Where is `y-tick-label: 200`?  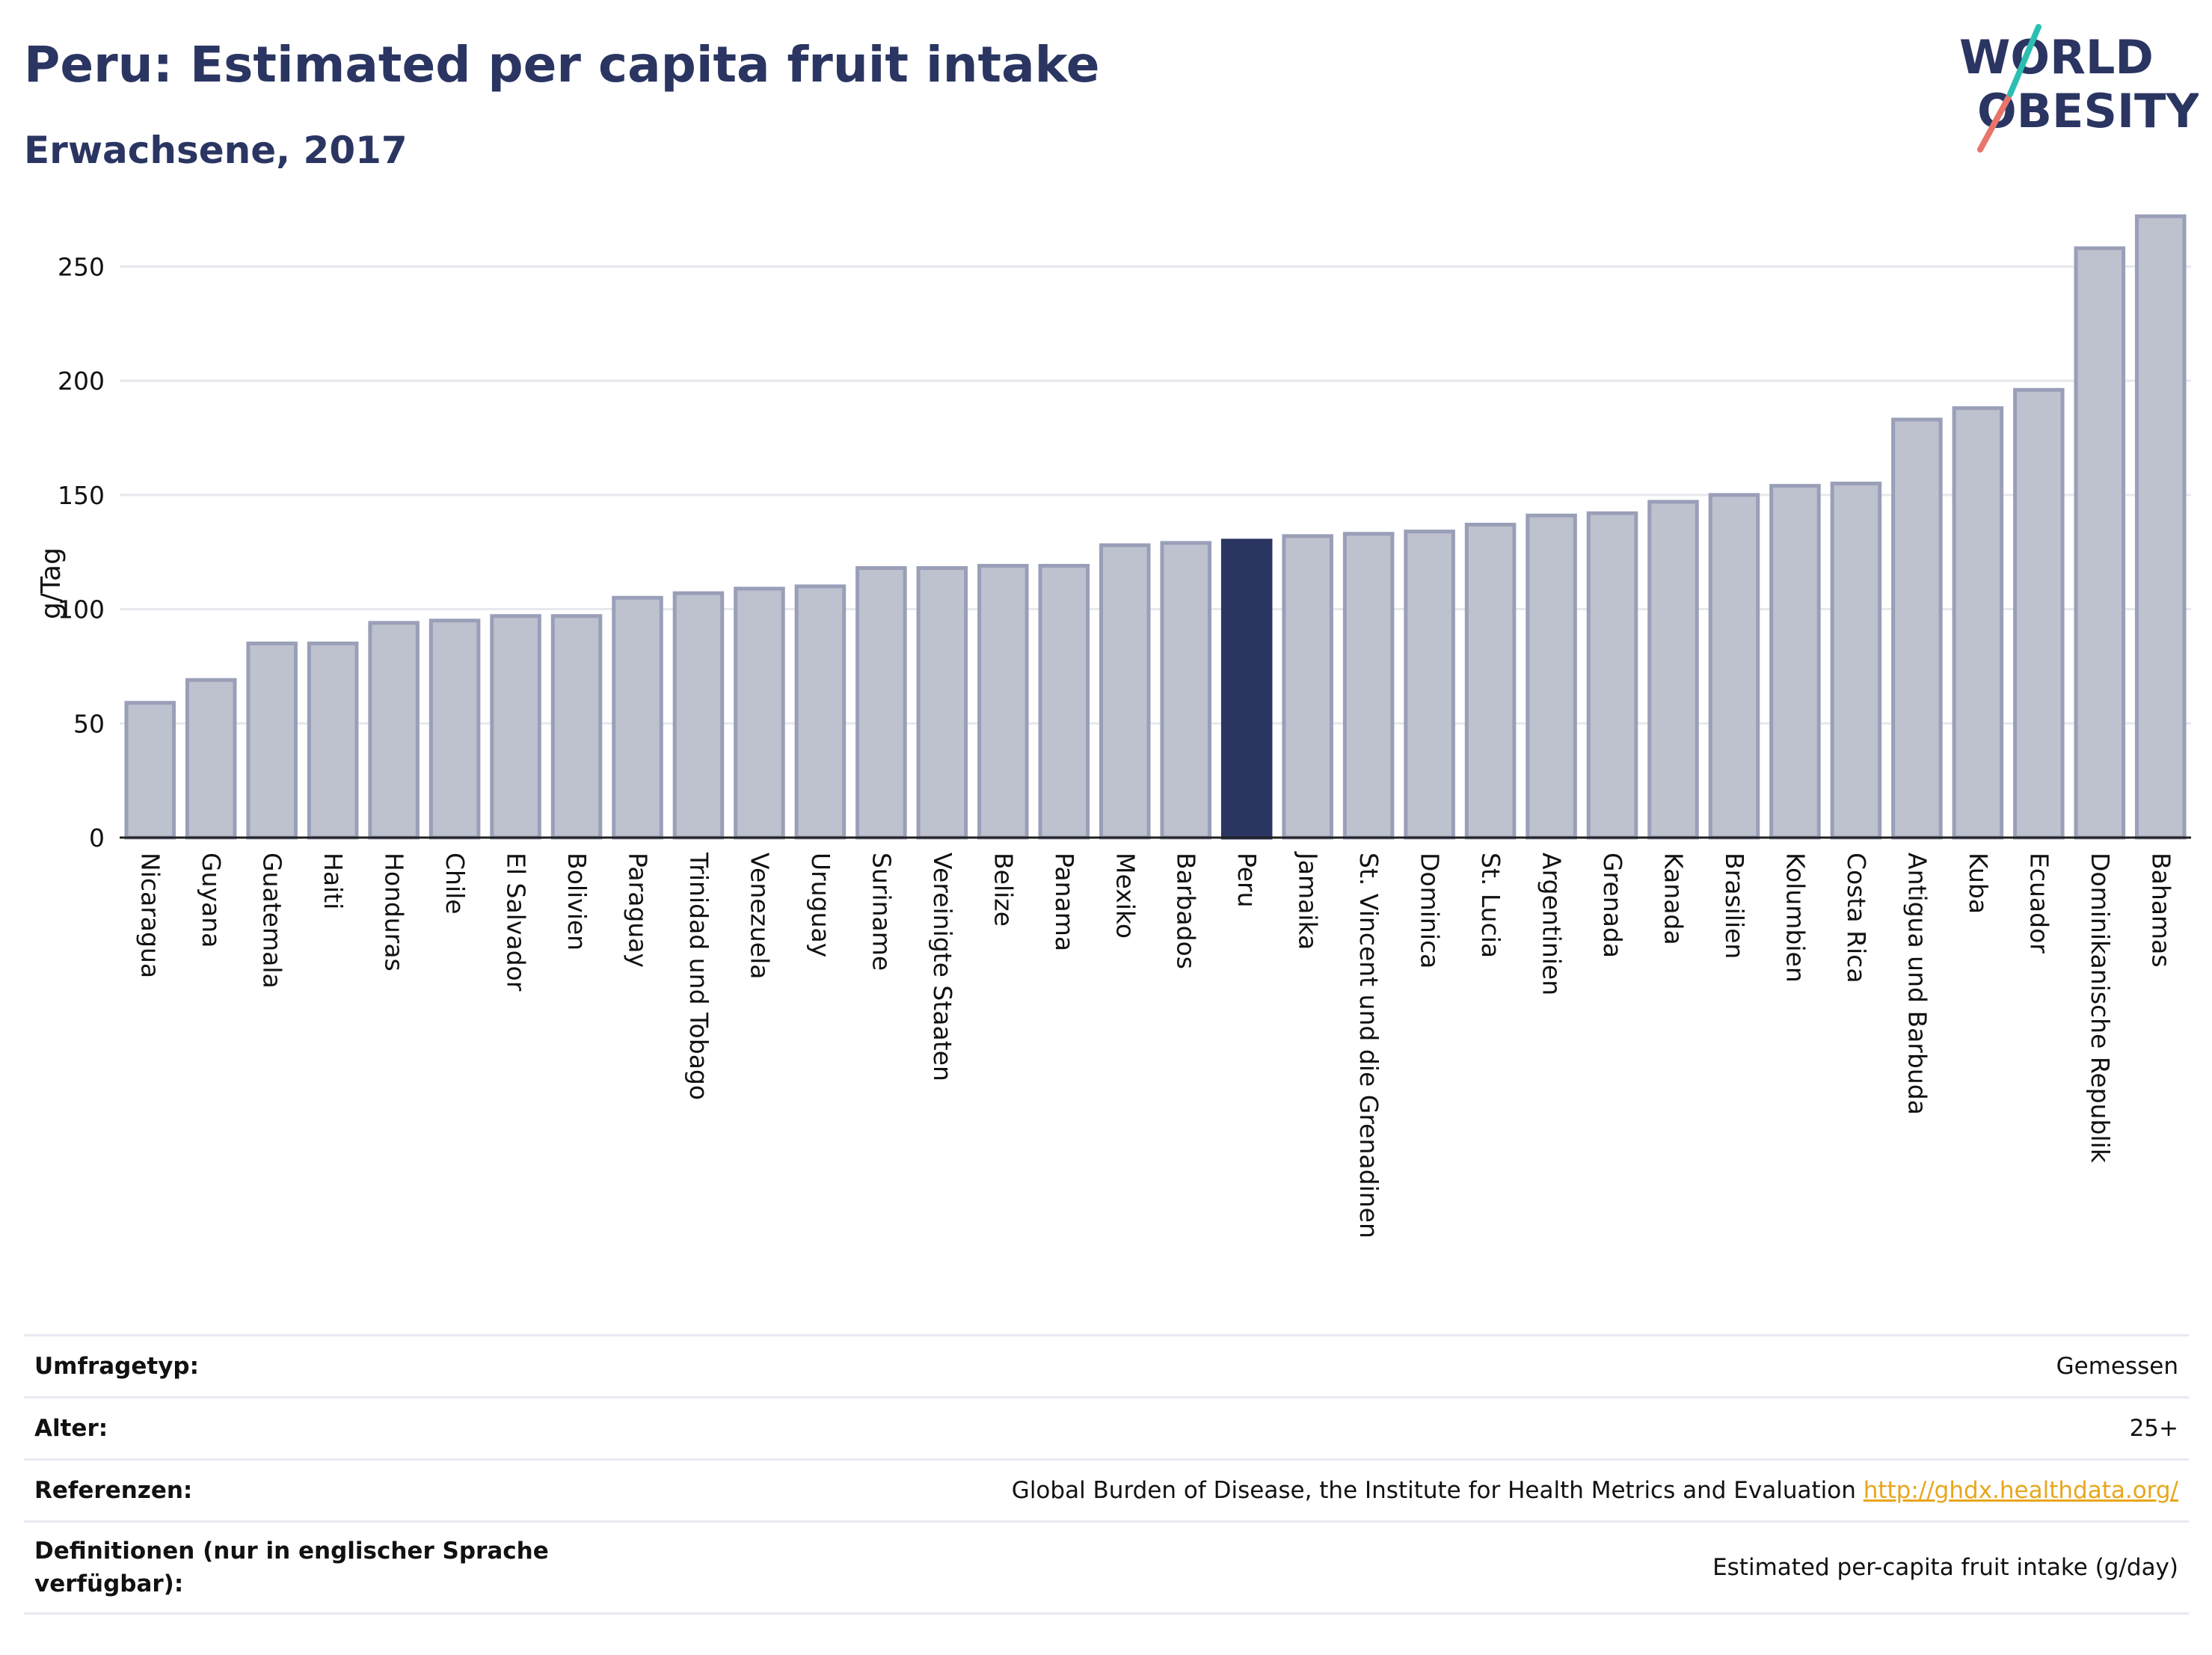
y-tick-label: 200 is located at coordinates (81, 381).